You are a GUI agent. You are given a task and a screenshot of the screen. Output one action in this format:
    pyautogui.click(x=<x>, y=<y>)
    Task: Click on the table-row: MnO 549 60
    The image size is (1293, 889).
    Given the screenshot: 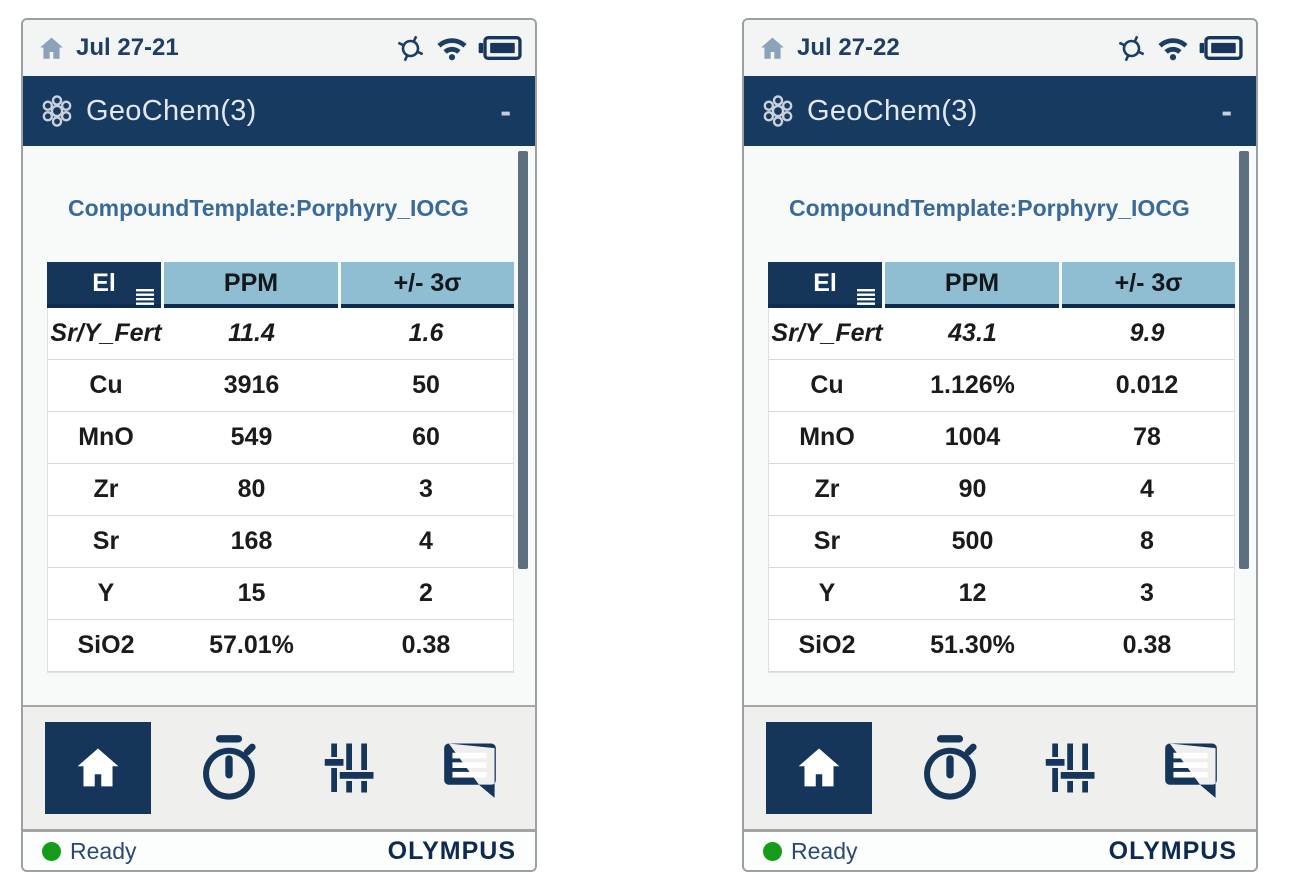 What is the action you would take?
    pyautogui.click(x=280, y=438)
    